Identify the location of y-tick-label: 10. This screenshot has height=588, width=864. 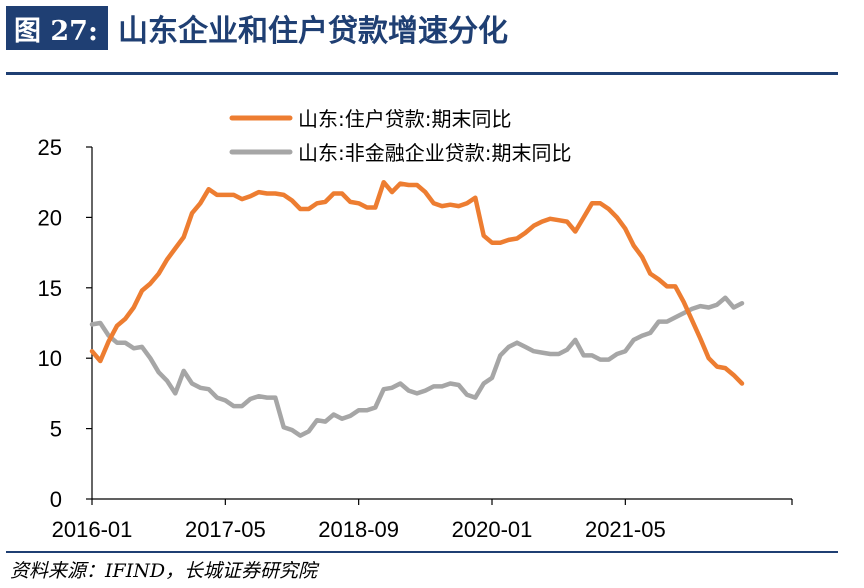
(50, 358).